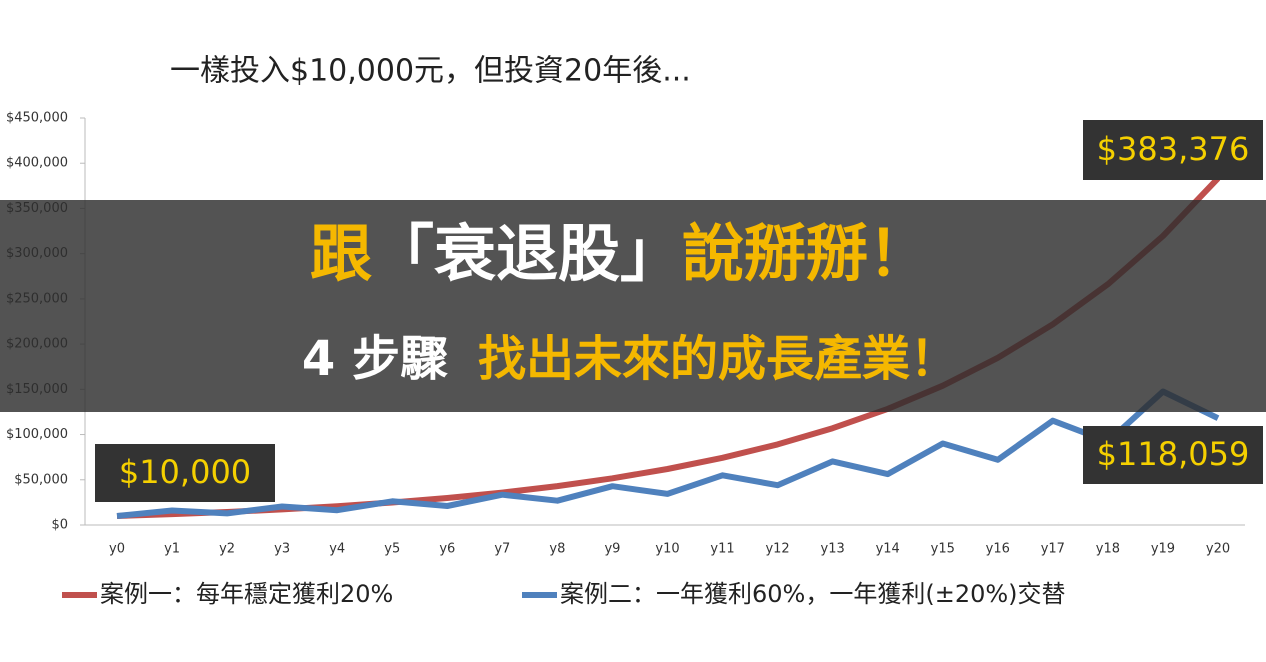 This screenshot has width=1266, height=662. I want to click on x-tick-label: y8, so click(557, 549).